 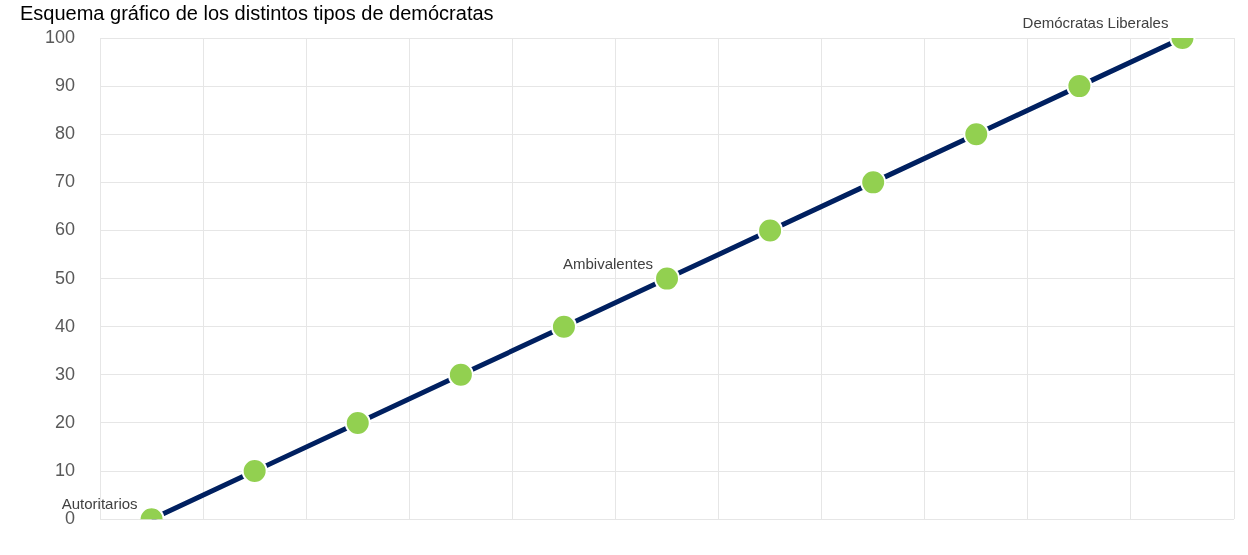 I want to click on y-tick-label: 40, so click(x=65, y=325).